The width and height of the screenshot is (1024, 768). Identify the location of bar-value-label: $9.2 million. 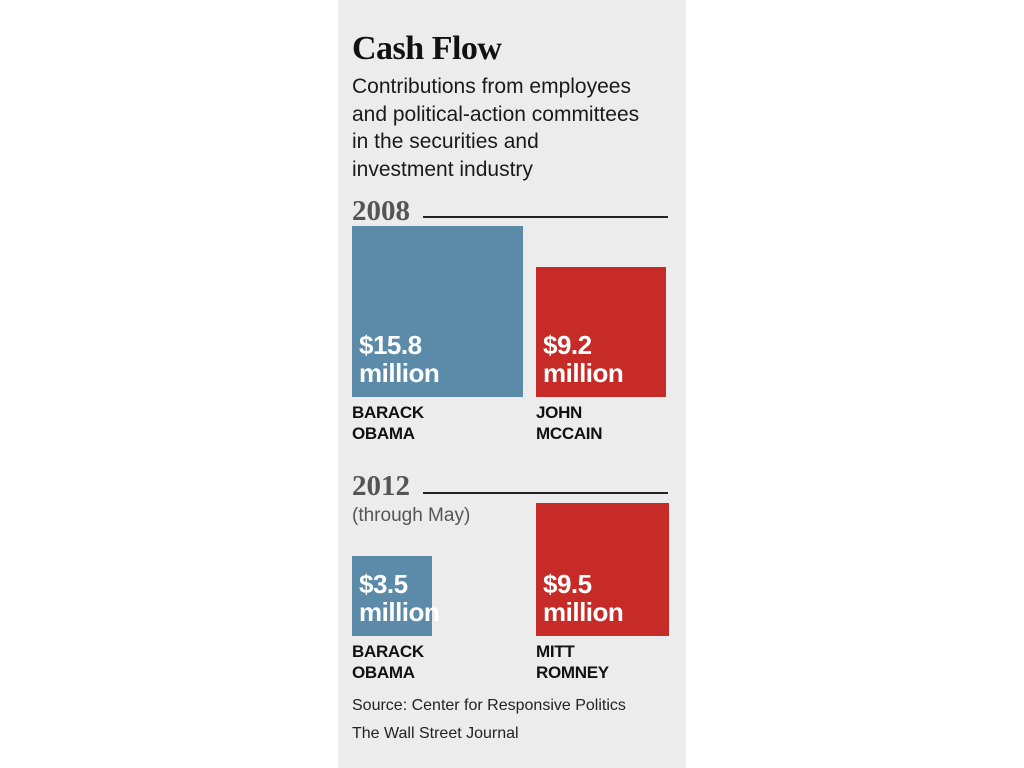
(583, 359).